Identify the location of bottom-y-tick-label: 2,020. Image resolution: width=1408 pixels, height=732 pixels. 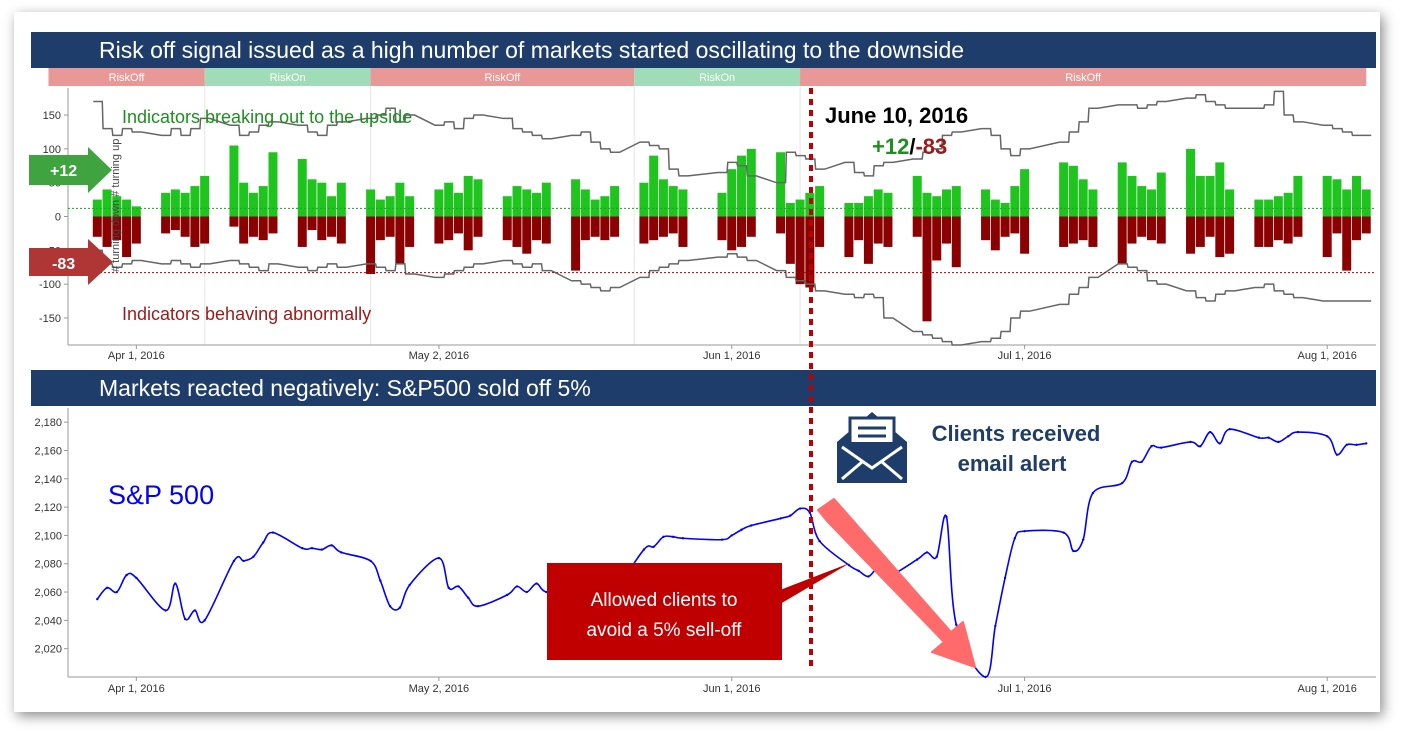
(48, 650).